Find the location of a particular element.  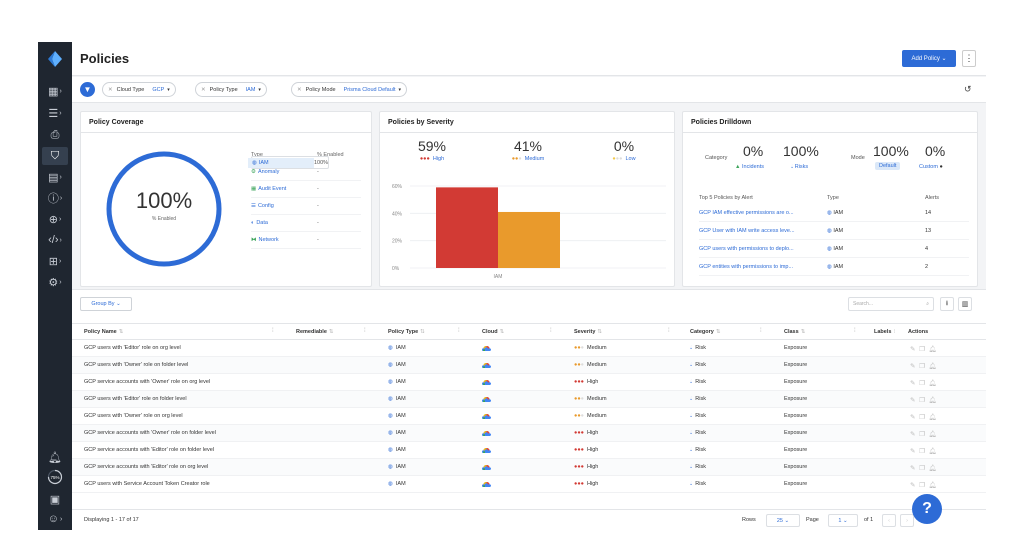

alerts-icon: ⓘ › is located at coordinates (55, 199).